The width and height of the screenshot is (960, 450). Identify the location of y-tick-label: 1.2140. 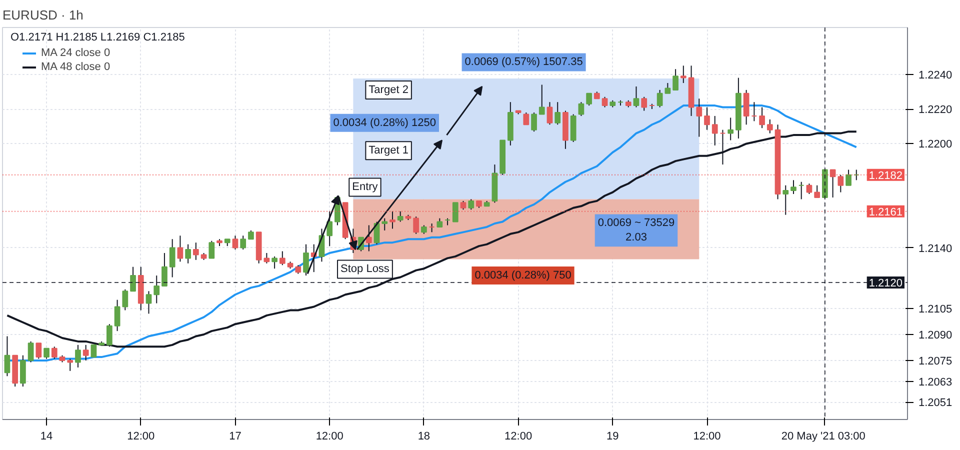
(935, 248).